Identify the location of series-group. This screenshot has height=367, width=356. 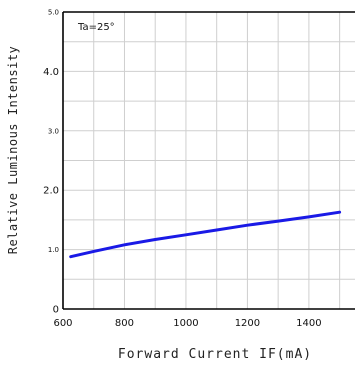
(205, 234).